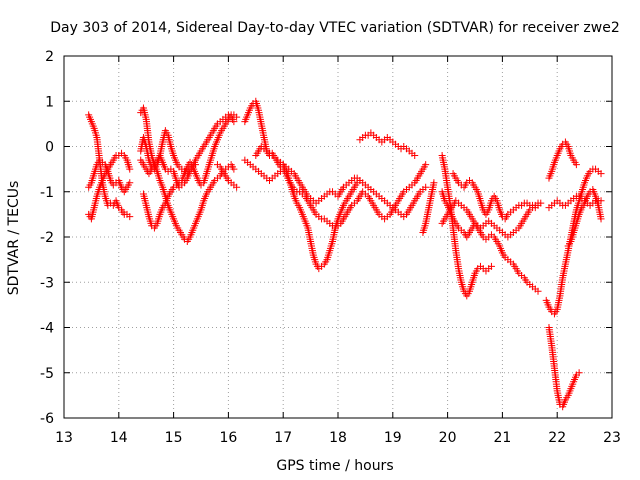 This screenshot has height=480, width=640. Describe the element at coordinates (49, 102) in the screenshot. I see `y-tick-label: 1` at that location.